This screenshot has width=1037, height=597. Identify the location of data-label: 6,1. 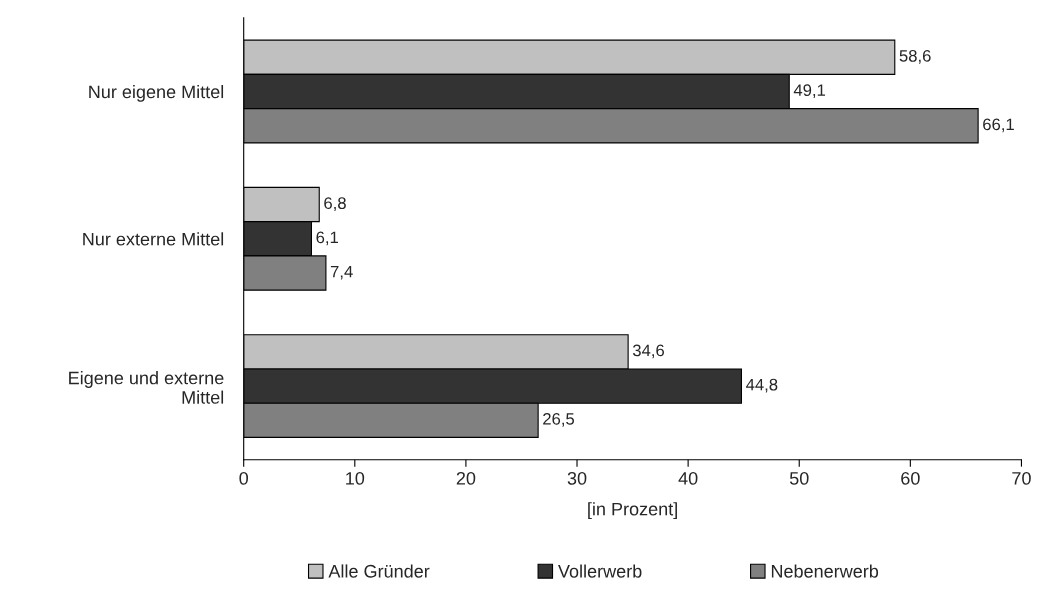
(327, 238).